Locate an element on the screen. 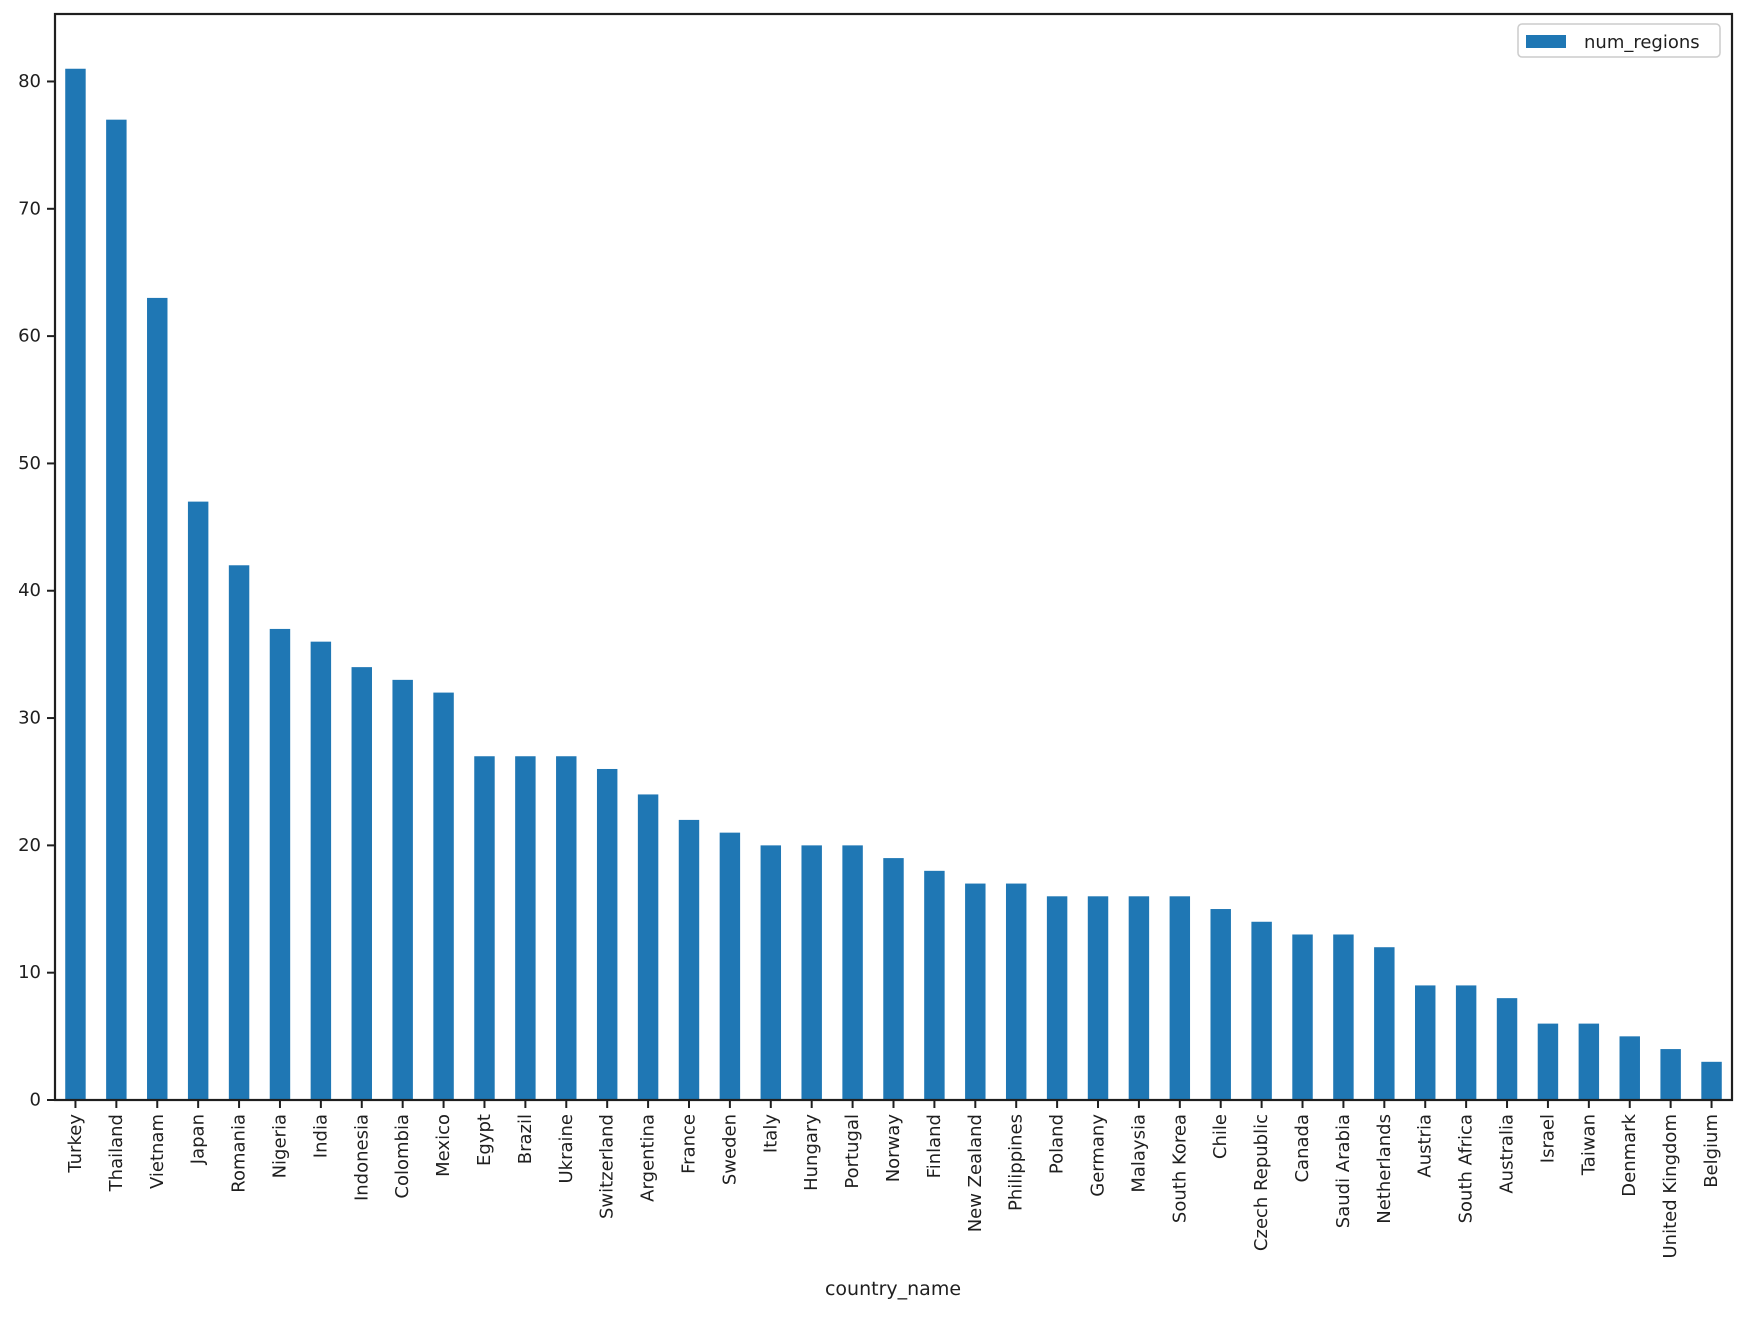 The height and width of the screenshot is (1318, 1742). legend-label: num_regions is located at coordinates (1642, 42).